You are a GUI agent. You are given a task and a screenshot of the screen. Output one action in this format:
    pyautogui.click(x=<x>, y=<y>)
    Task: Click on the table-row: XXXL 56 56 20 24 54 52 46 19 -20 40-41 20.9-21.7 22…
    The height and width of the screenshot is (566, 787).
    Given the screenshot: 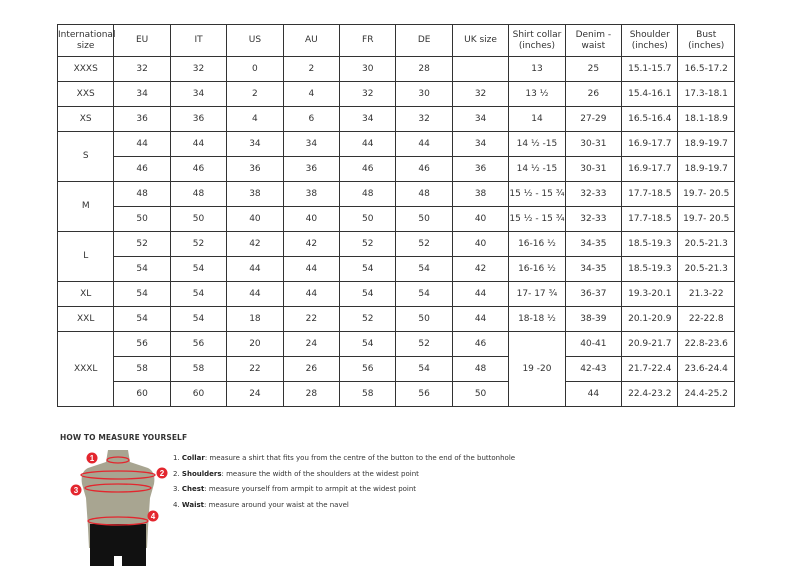 What is the action you would take?
    pyautogui.click(x=395, y=369)
    